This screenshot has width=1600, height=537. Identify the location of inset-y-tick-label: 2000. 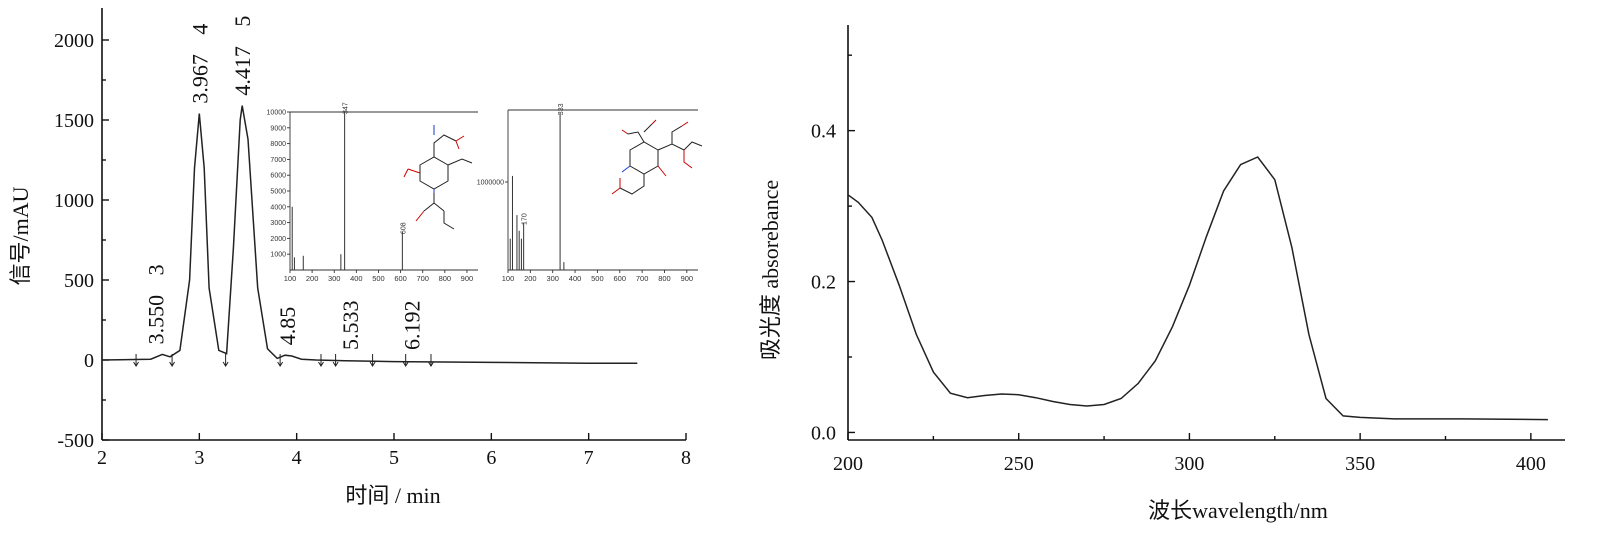
(278, 239).